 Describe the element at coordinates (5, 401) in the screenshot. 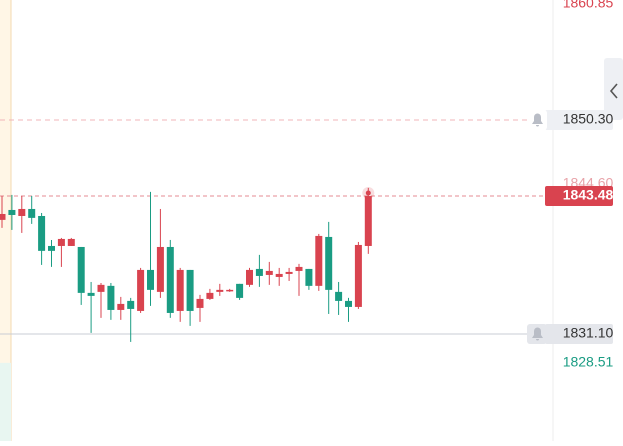

I see `session-band-low` at that location.